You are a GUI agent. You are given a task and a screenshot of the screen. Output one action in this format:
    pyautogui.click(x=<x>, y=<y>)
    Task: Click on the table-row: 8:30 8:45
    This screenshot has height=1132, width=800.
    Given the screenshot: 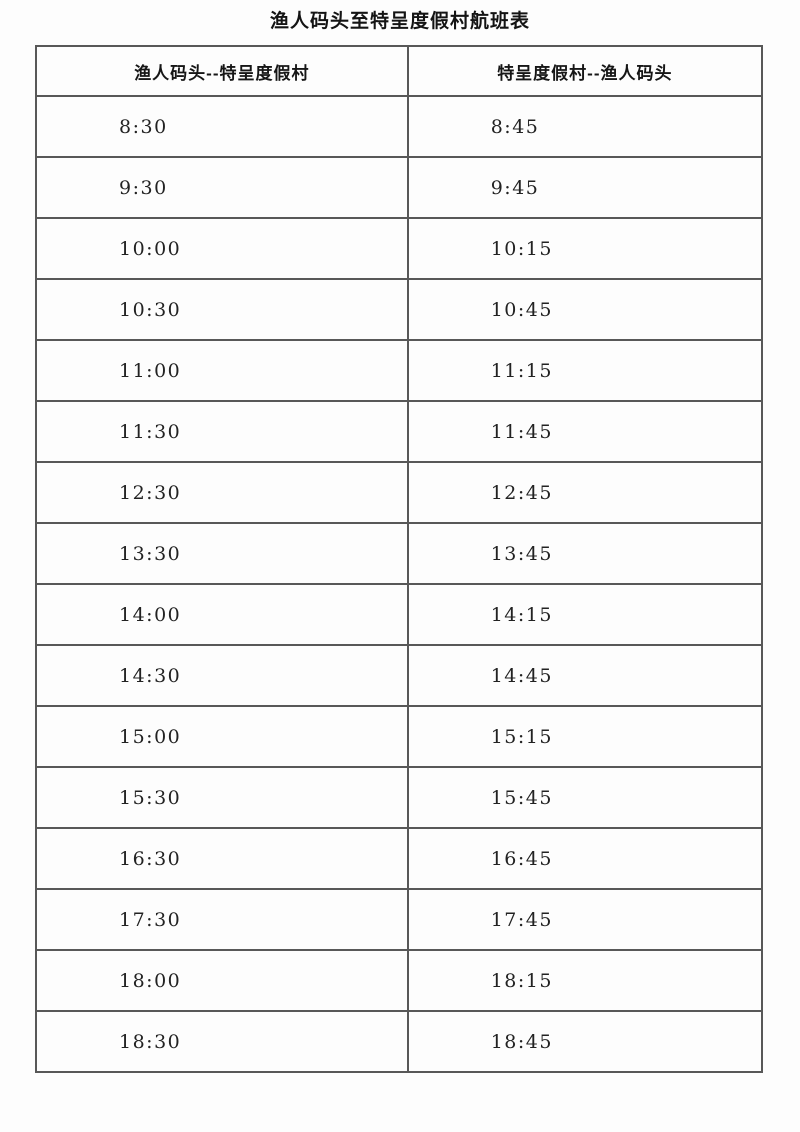 What is the action you would take?
    pyautogui.click(x=399, y=126)
    